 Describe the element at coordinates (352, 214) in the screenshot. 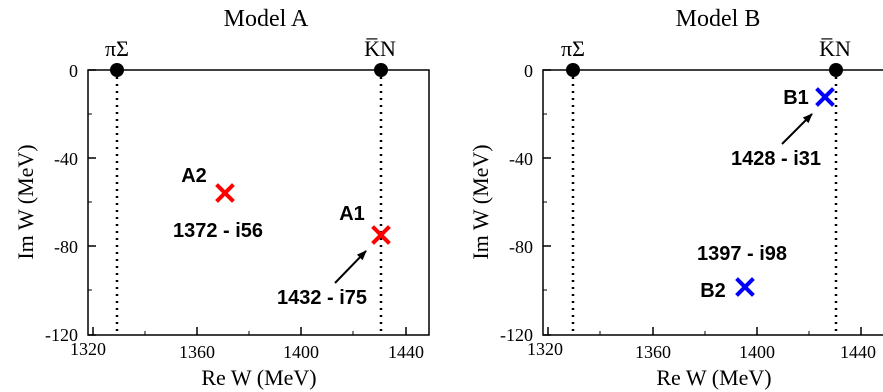

I see `pole-label-a1: A1` at that location.